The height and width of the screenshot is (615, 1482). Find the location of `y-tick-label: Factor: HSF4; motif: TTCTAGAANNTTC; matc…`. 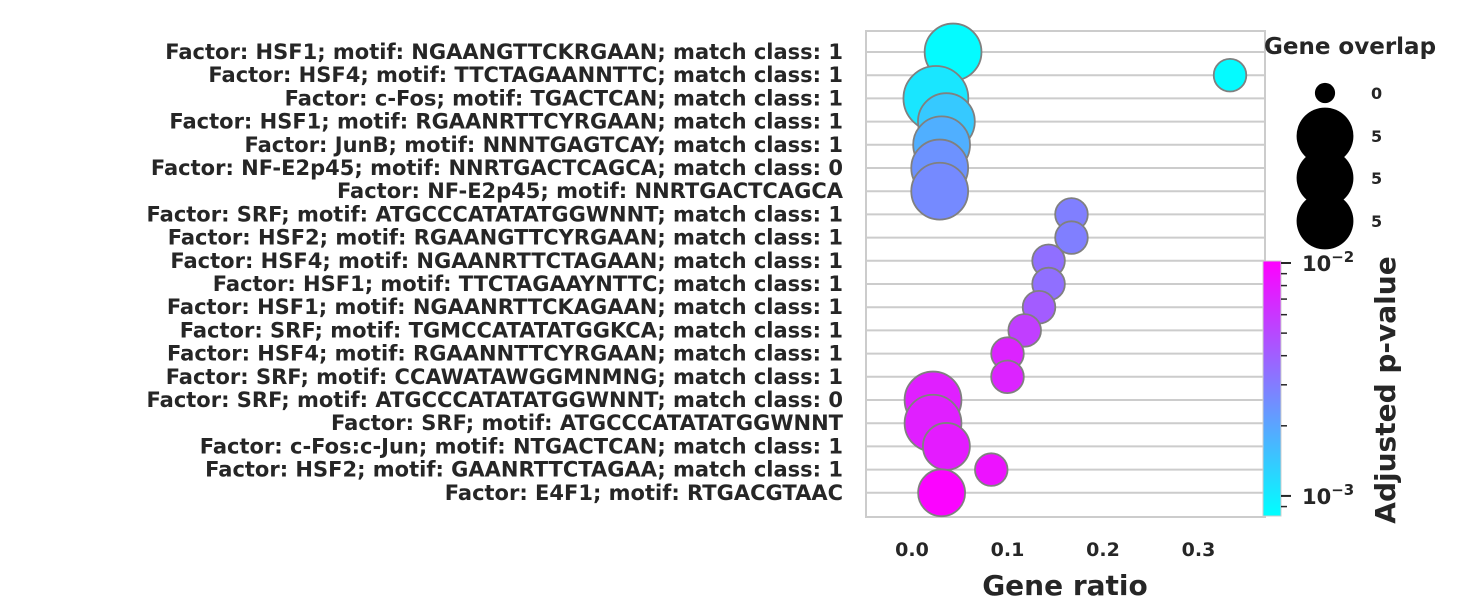

y-tick-label: Factor: HSF4; motif: TTCTAGAANNTTC; matc… is located at coordinates (525, 75).